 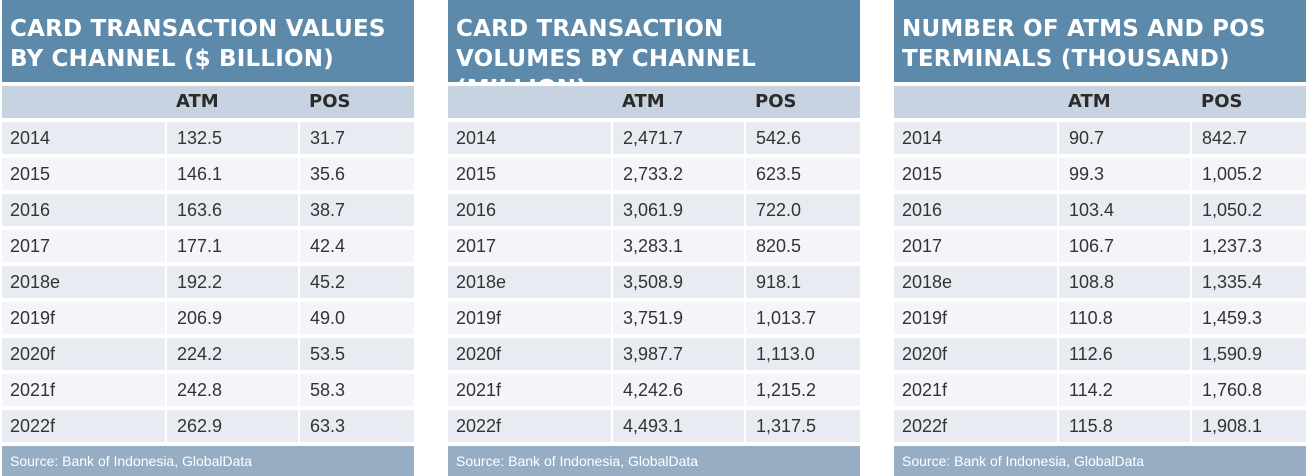 What do you see at coordinates (232, 138) in the screenshot?
I see `atm-value-cell: 132.5` at bounding box center [232, 138].